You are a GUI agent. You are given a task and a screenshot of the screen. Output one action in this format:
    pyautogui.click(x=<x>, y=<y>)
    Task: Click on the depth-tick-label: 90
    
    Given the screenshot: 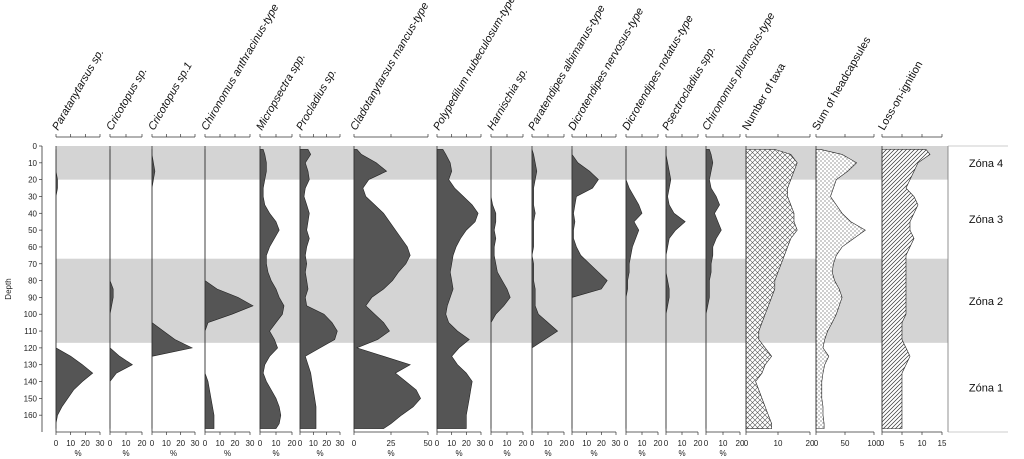 What is the action you would take?
    pyautogui.click(x=32, y=297)
    